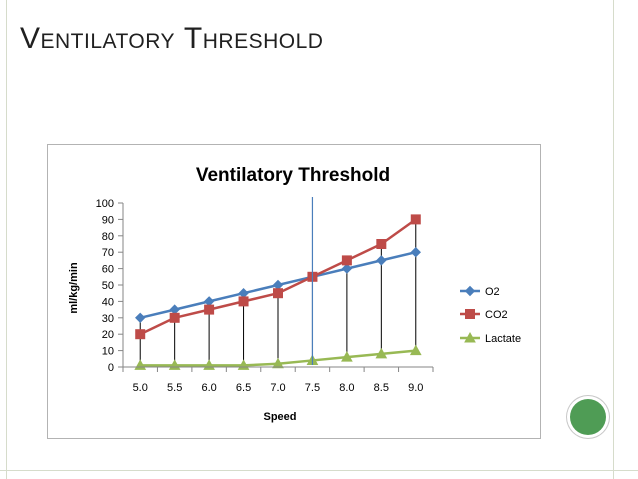 Image resolution: width=638 pixels, height=479 pixels. Describe the element at coordinates (98, 38) in the screenshot. I see `slide-title-word-1: Ventilatory` at that location.